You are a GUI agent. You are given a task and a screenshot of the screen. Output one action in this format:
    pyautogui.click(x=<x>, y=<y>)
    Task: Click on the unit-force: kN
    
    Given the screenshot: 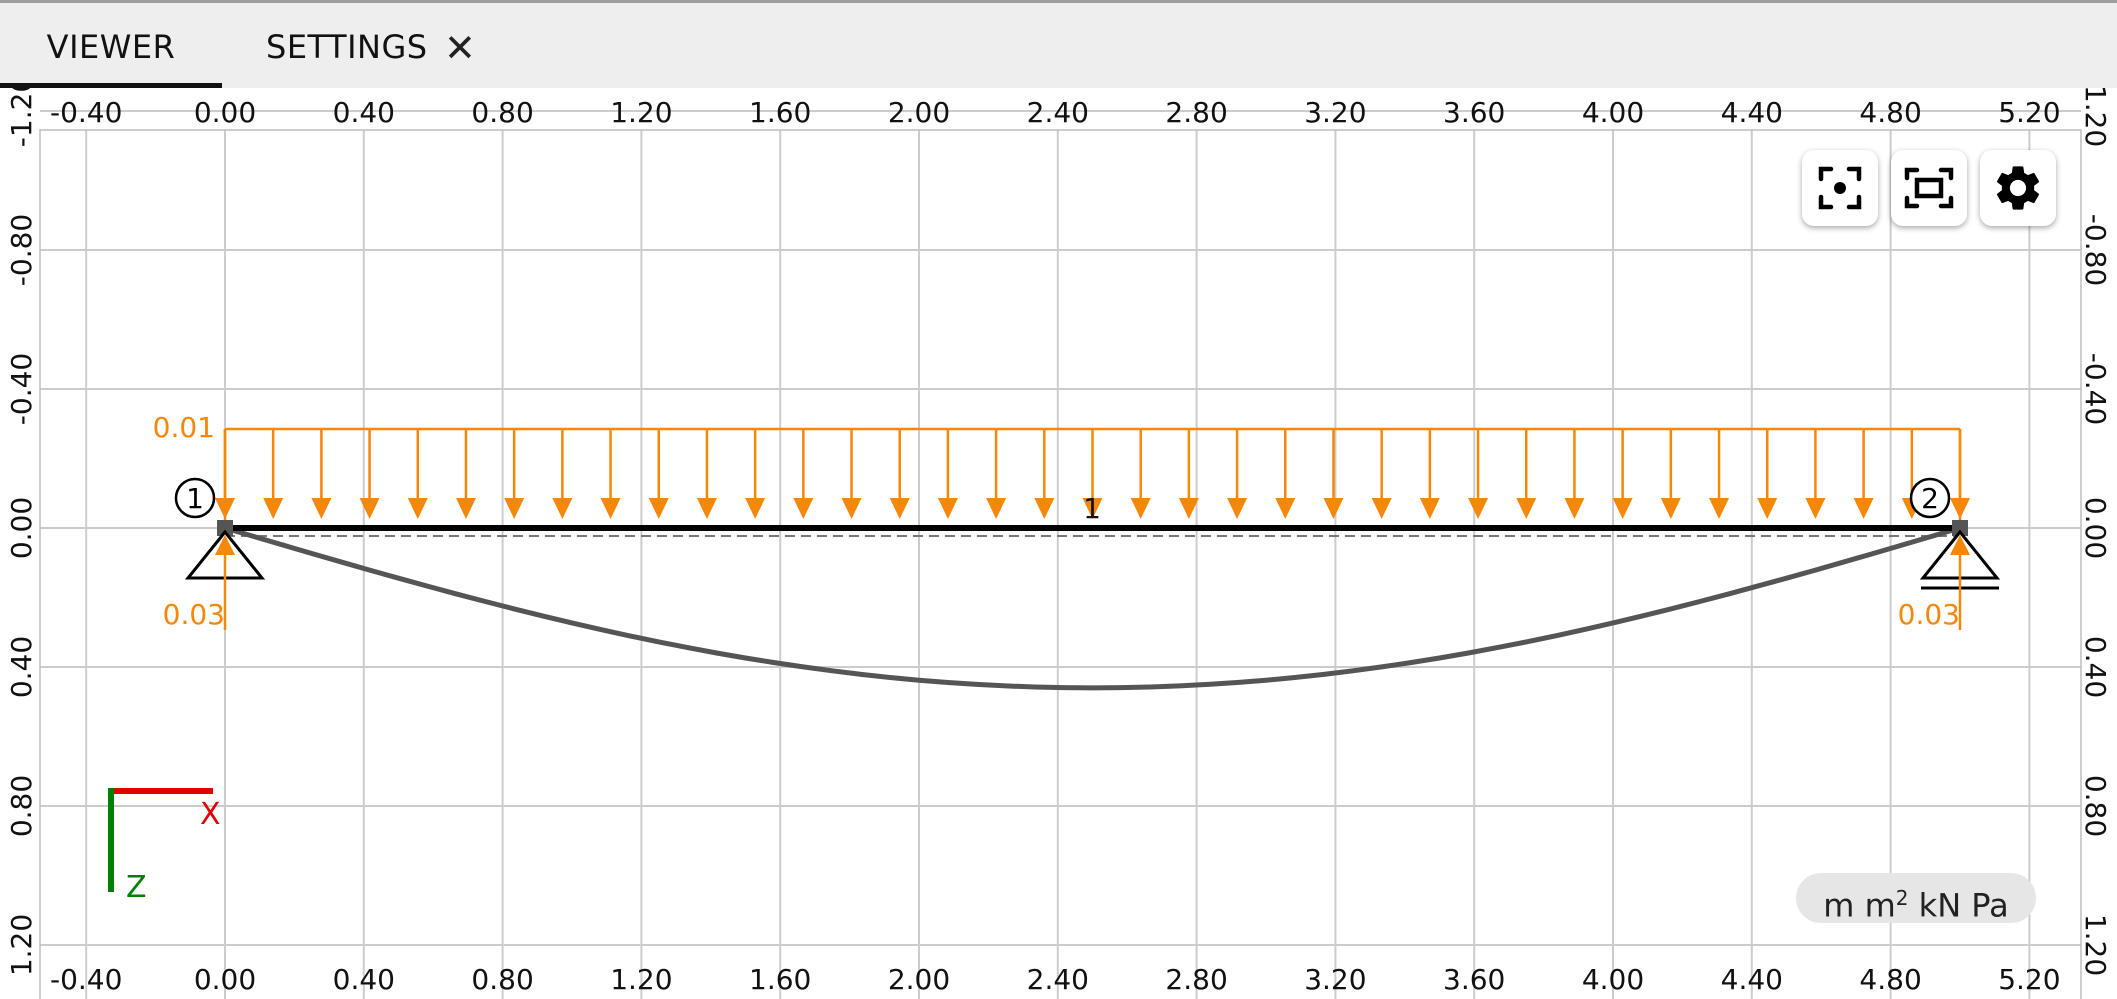 What is the action you would take?
    pyautogui.click(x=1940, y=905)
    